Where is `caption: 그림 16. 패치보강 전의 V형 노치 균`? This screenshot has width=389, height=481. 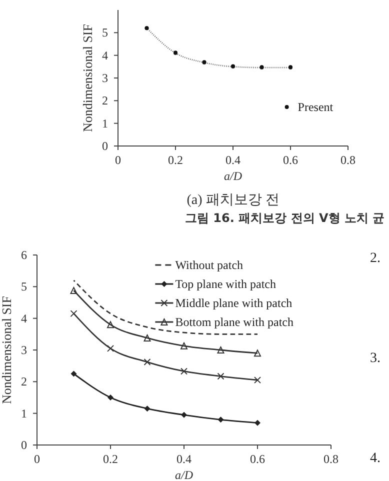
caption: 그림 16. 패치보강 전의 V형 노치 균 is located at coordinates (285, 218).